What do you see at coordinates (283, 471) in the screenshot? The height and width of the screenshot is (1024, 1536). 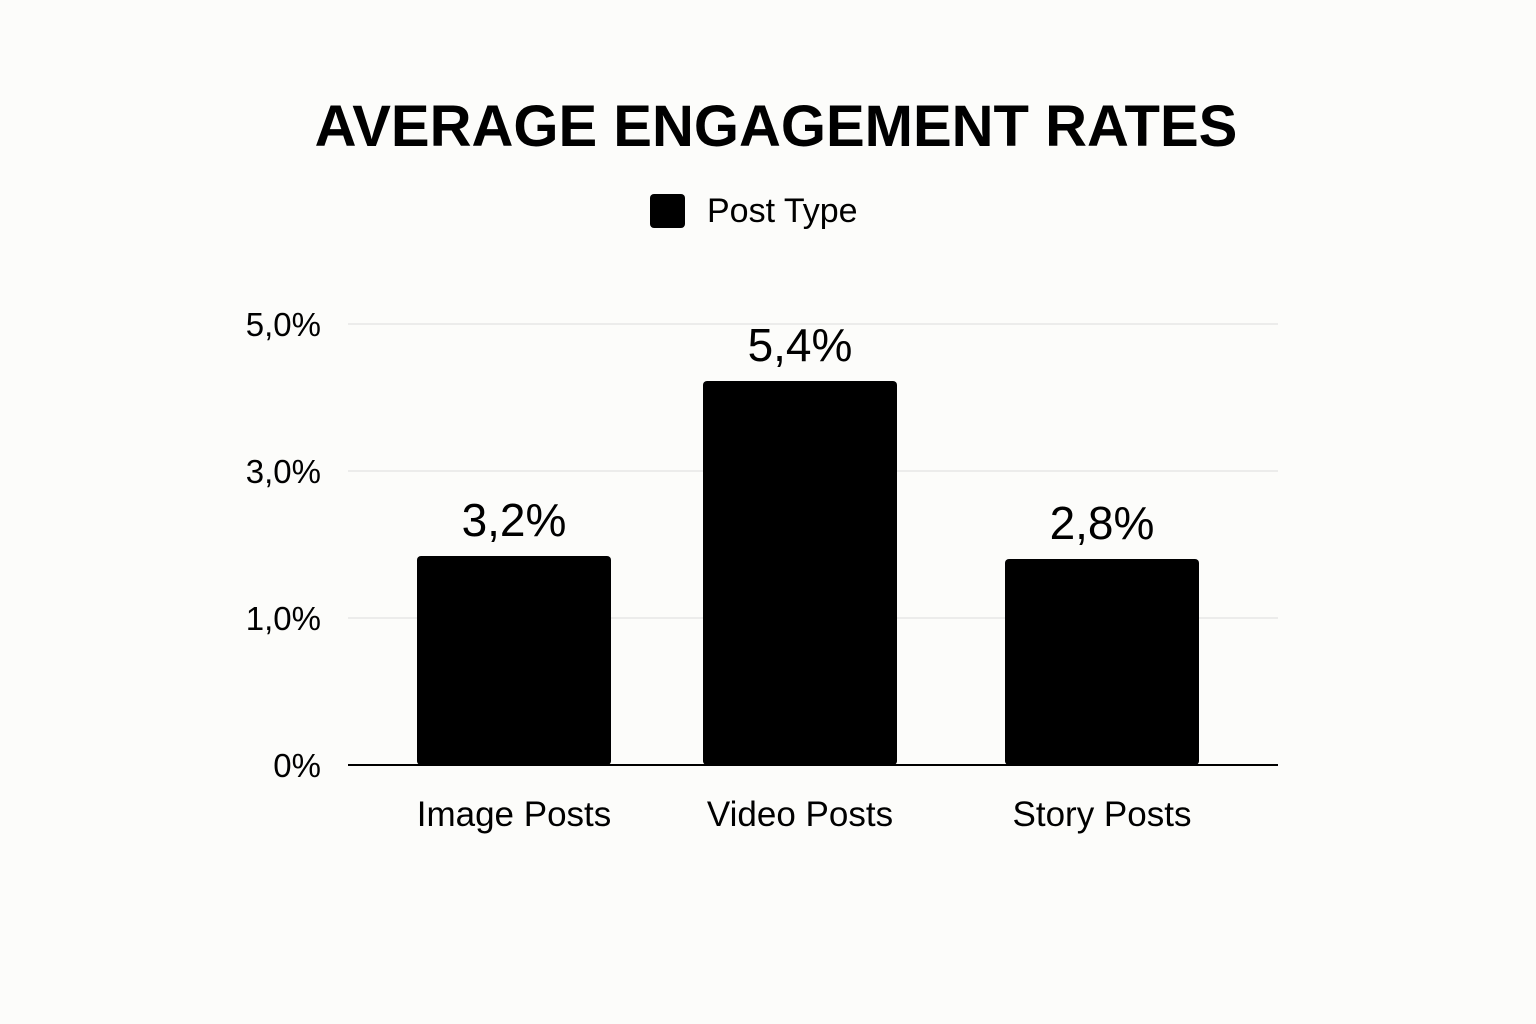 I see `y-tick-label: 3,0%` at bounding box center [283, 471].